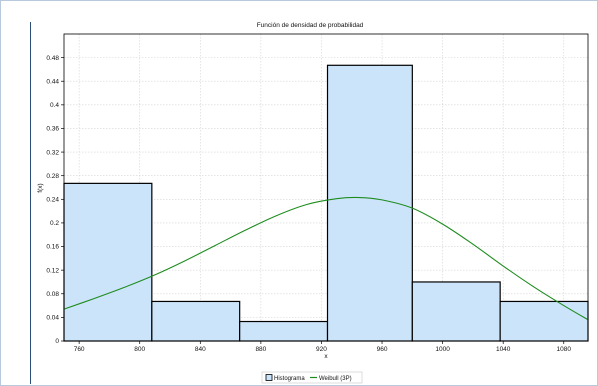  What do you see at coordinates (30, 203) in the screenshot?
I see `left-accent-line` at bounding box center [30, 203].